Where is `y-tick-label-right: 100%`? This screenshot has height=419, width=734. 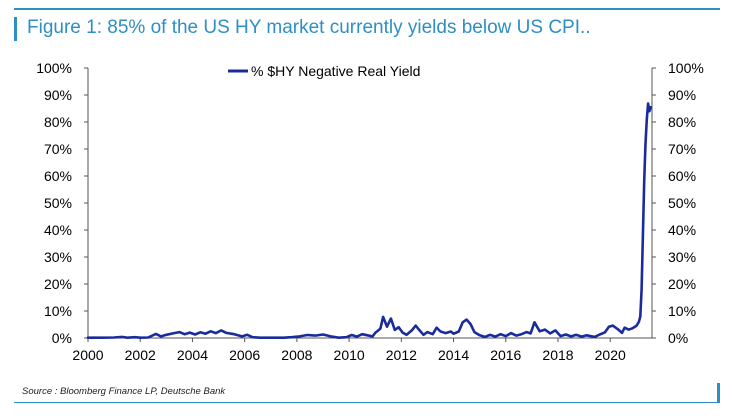 y-tick-label-right: 100% is located at coordinates (686, 68).